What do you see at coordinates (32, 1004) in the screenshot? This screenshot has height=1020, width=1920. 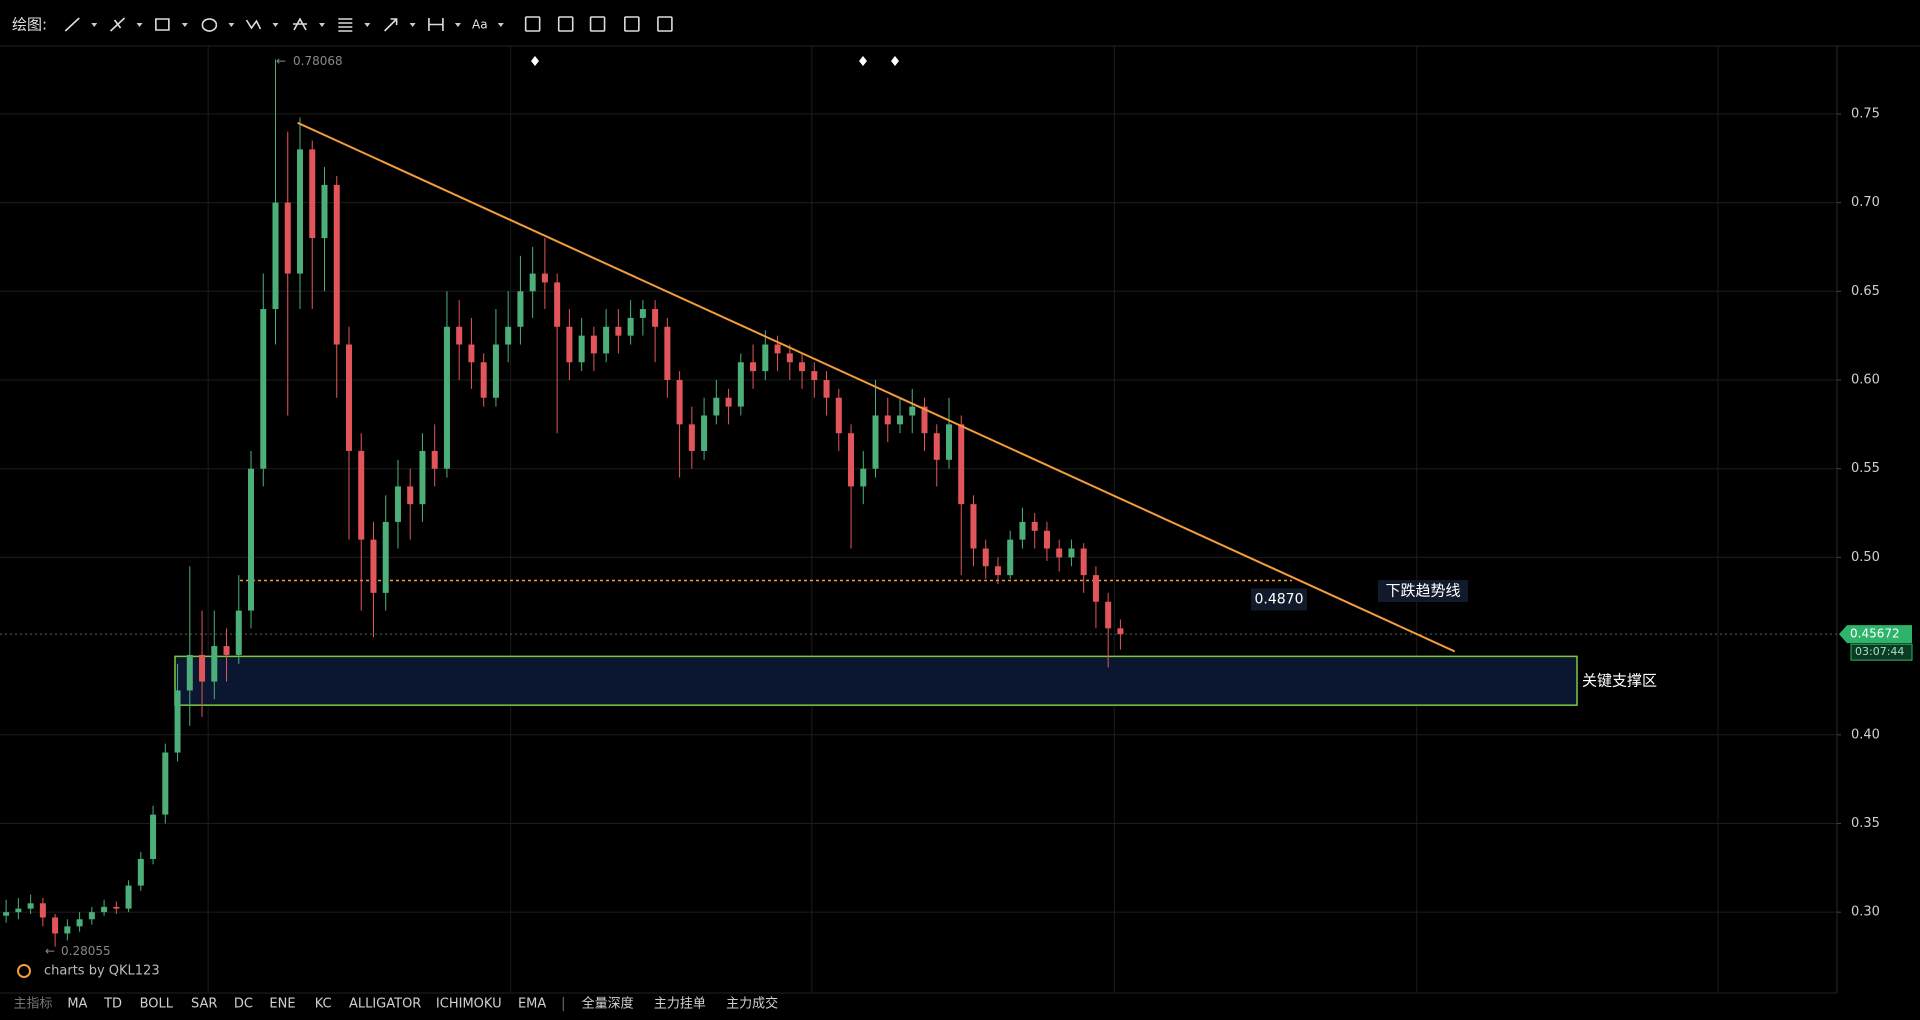 I see `indicator-tab: 主指标` at bounding box center [32, 1004].